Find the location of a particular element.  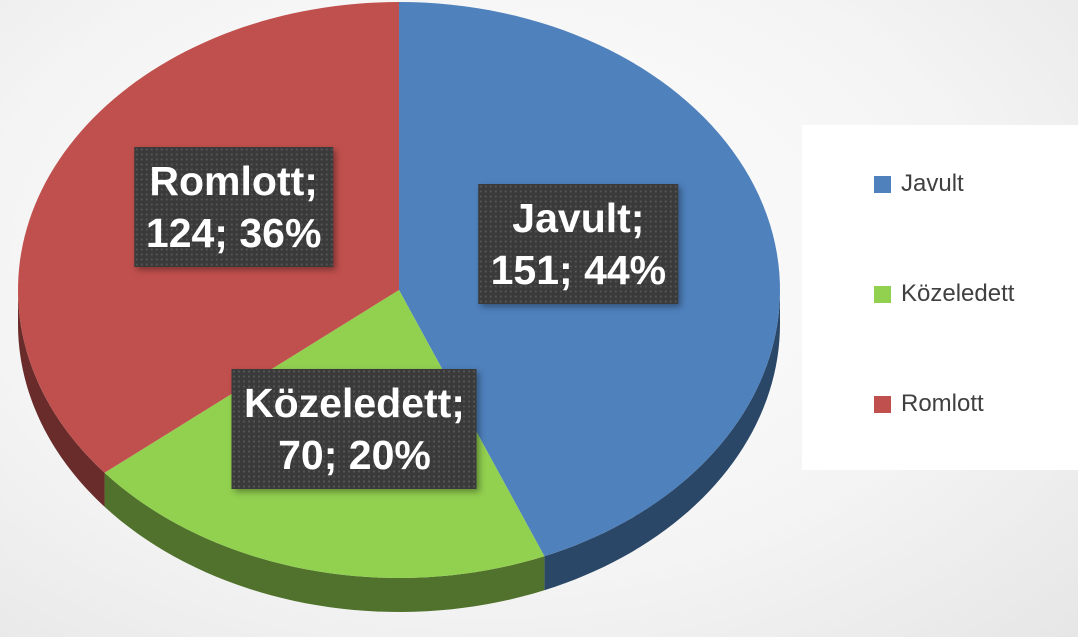

legend-label: Közeledett is located at coordinates (958, 293).